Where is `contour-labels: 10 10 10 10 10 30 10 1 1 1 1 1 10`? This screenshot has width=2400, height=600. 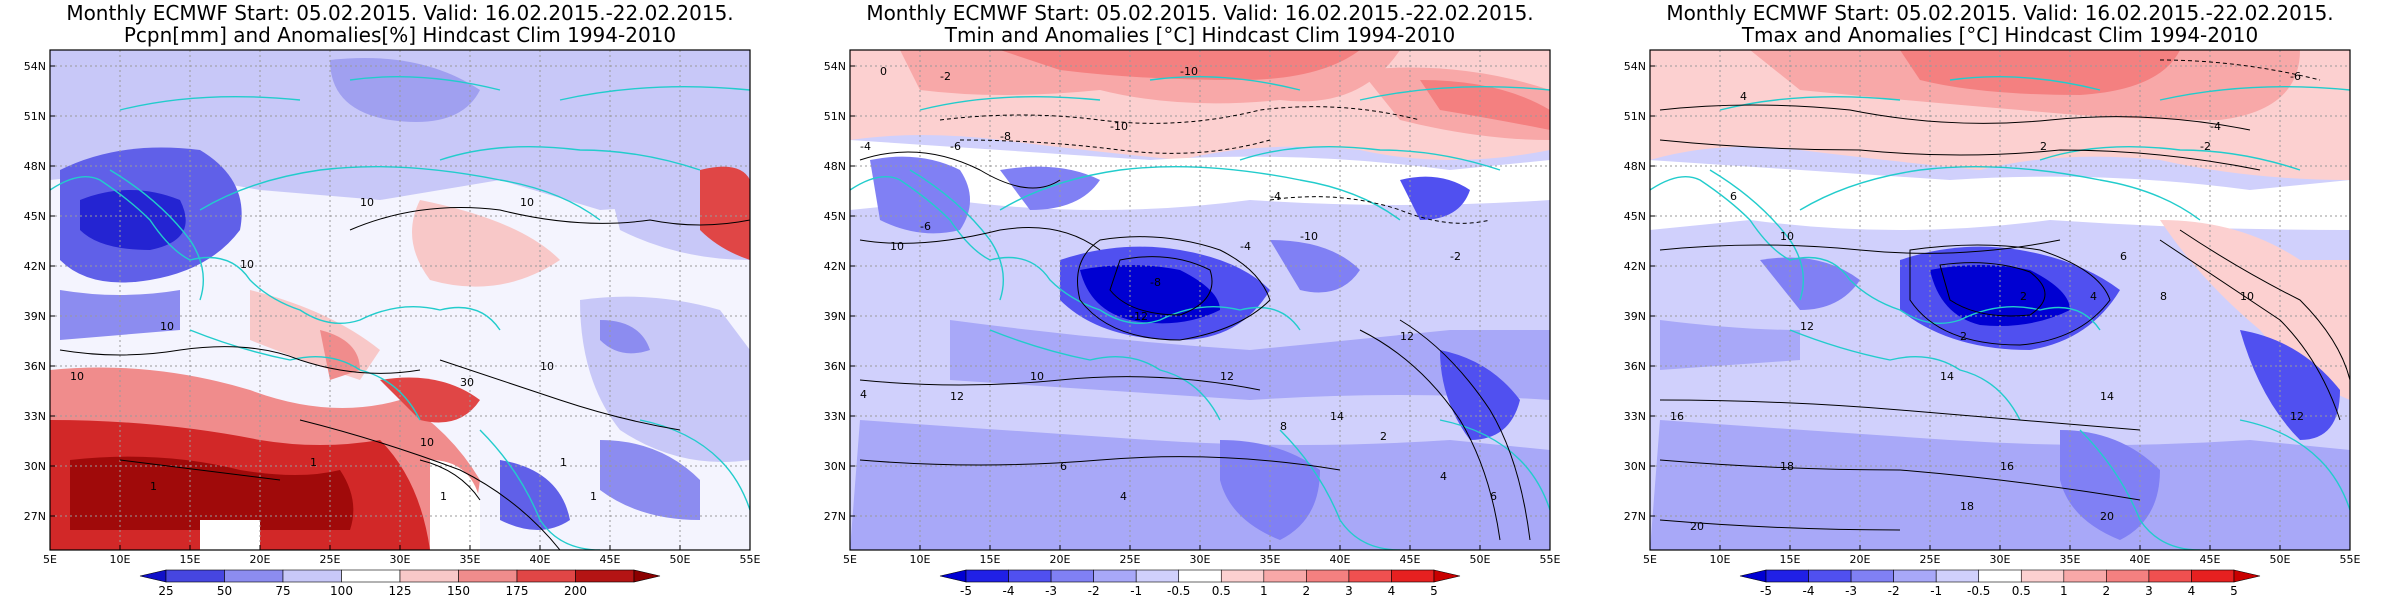 contour-labels: 10 10 10 10 10 30 10 1 1 1 1 1 10 is located at coordinates (333, 349).